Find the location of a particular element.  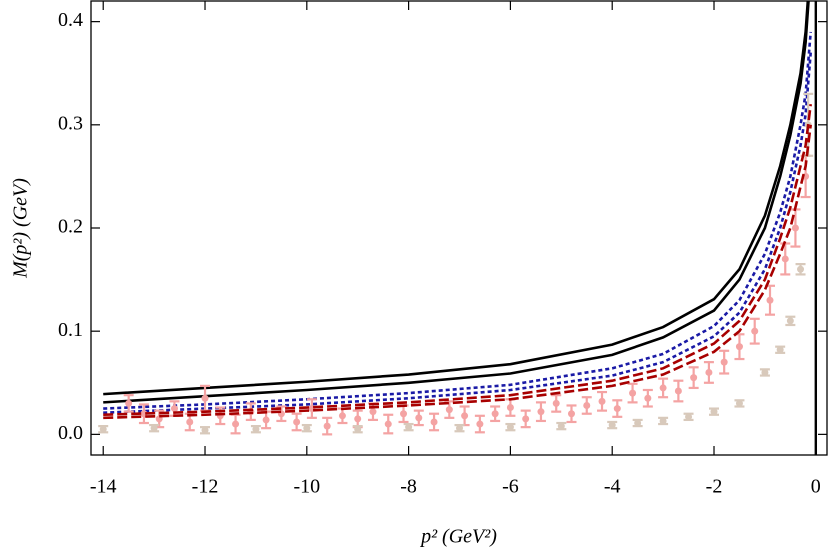

x-axis-label: p² (GeV²) is located at coordinates (458, 537).